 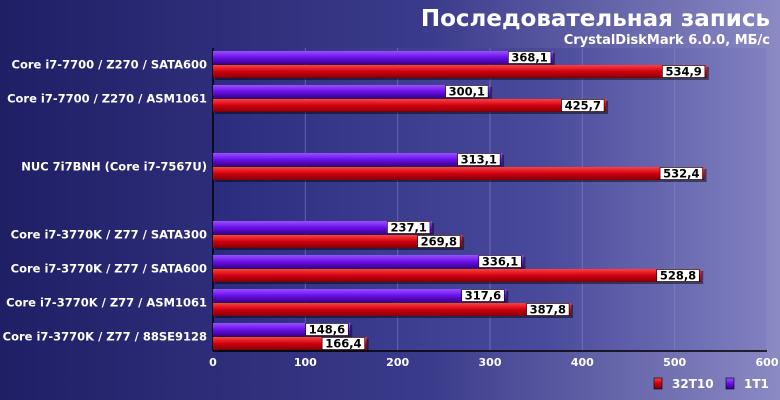 What do you see at coordinates (105, 337) in the screenshot?
I see `category-label: Core i7-3770K / Z77 / 88SE9128` at bounding box center [105, 337].